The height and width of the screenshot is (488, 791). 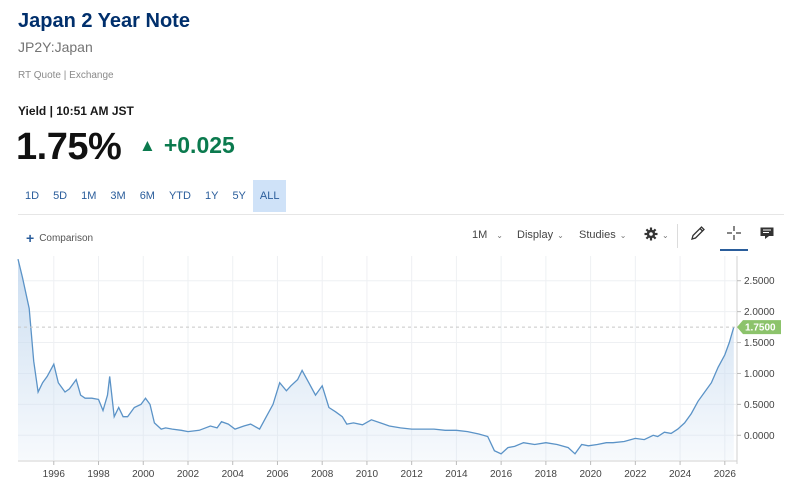 What do you see at coordinates (759, 405) in the screenshot?
I see `y-tick-label: 0.5000` at bounding box center [759, 405].